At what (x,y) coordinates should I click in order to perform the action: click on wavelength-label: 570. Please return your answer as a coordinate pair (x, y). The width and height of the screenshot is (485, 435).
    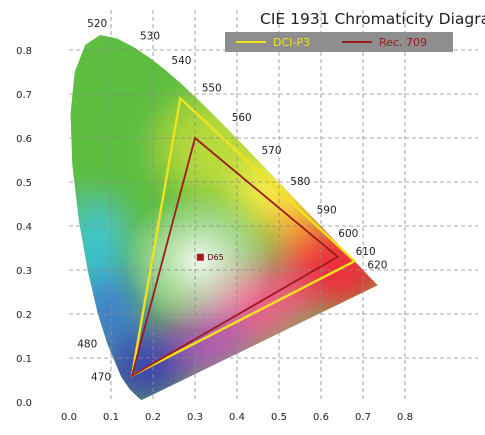
    Looking at the image, I should click on (272, 151).